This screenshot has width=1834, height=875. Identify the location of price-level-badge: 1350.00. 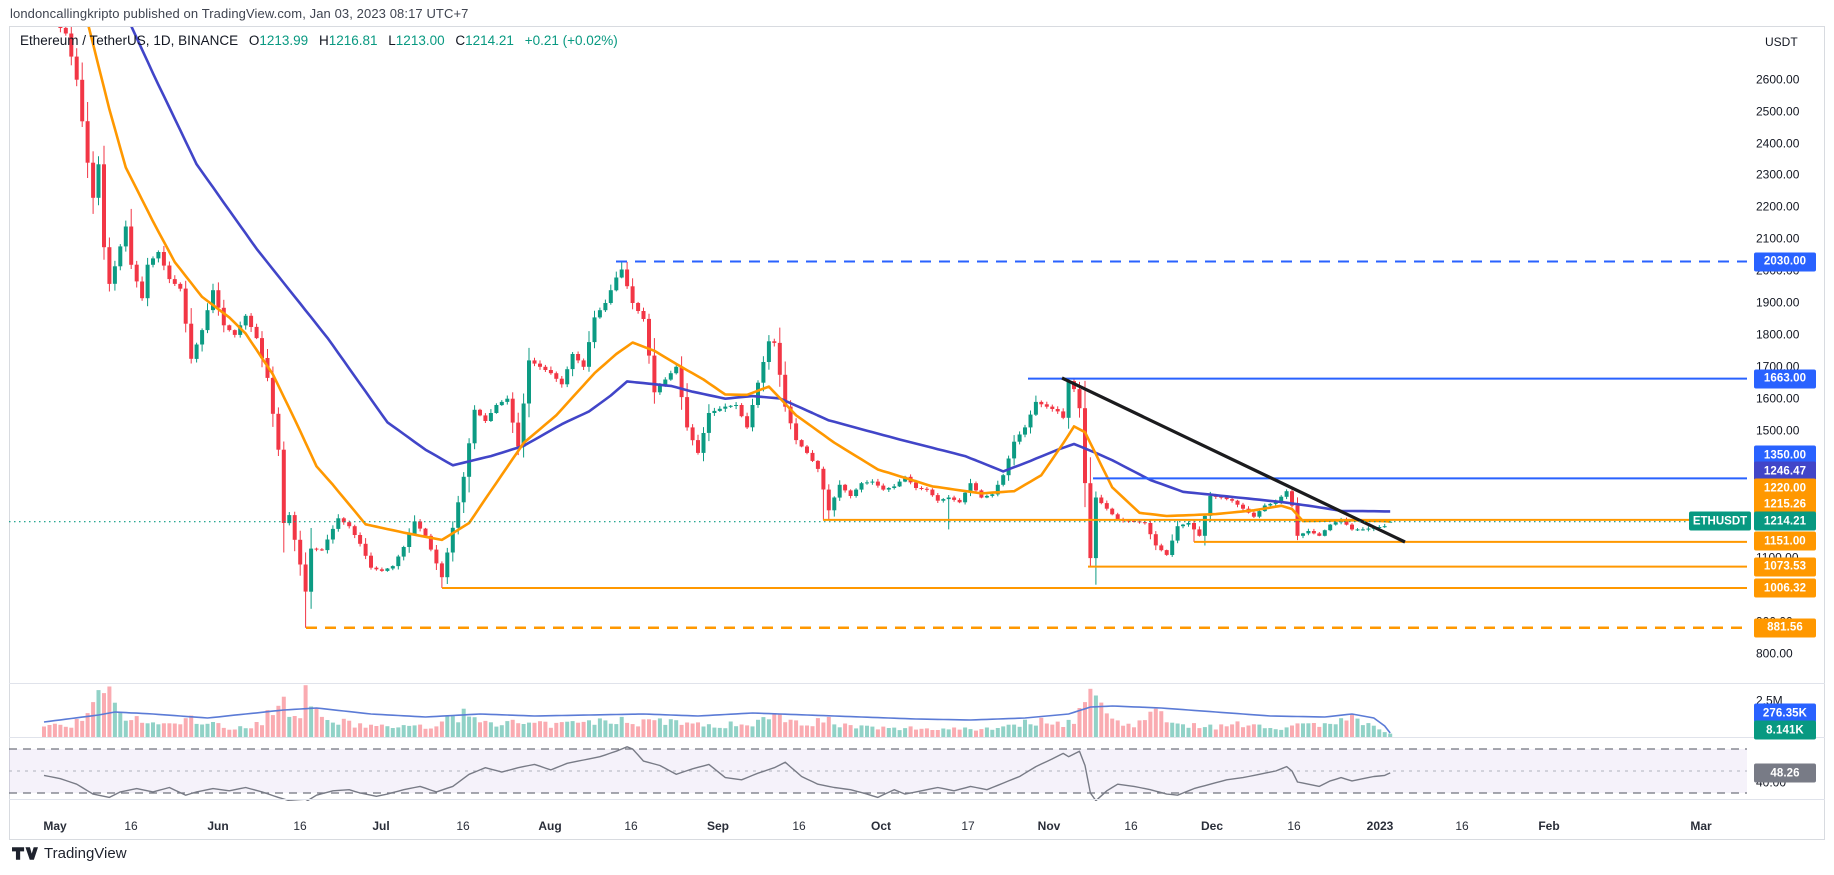
(1785, 455).